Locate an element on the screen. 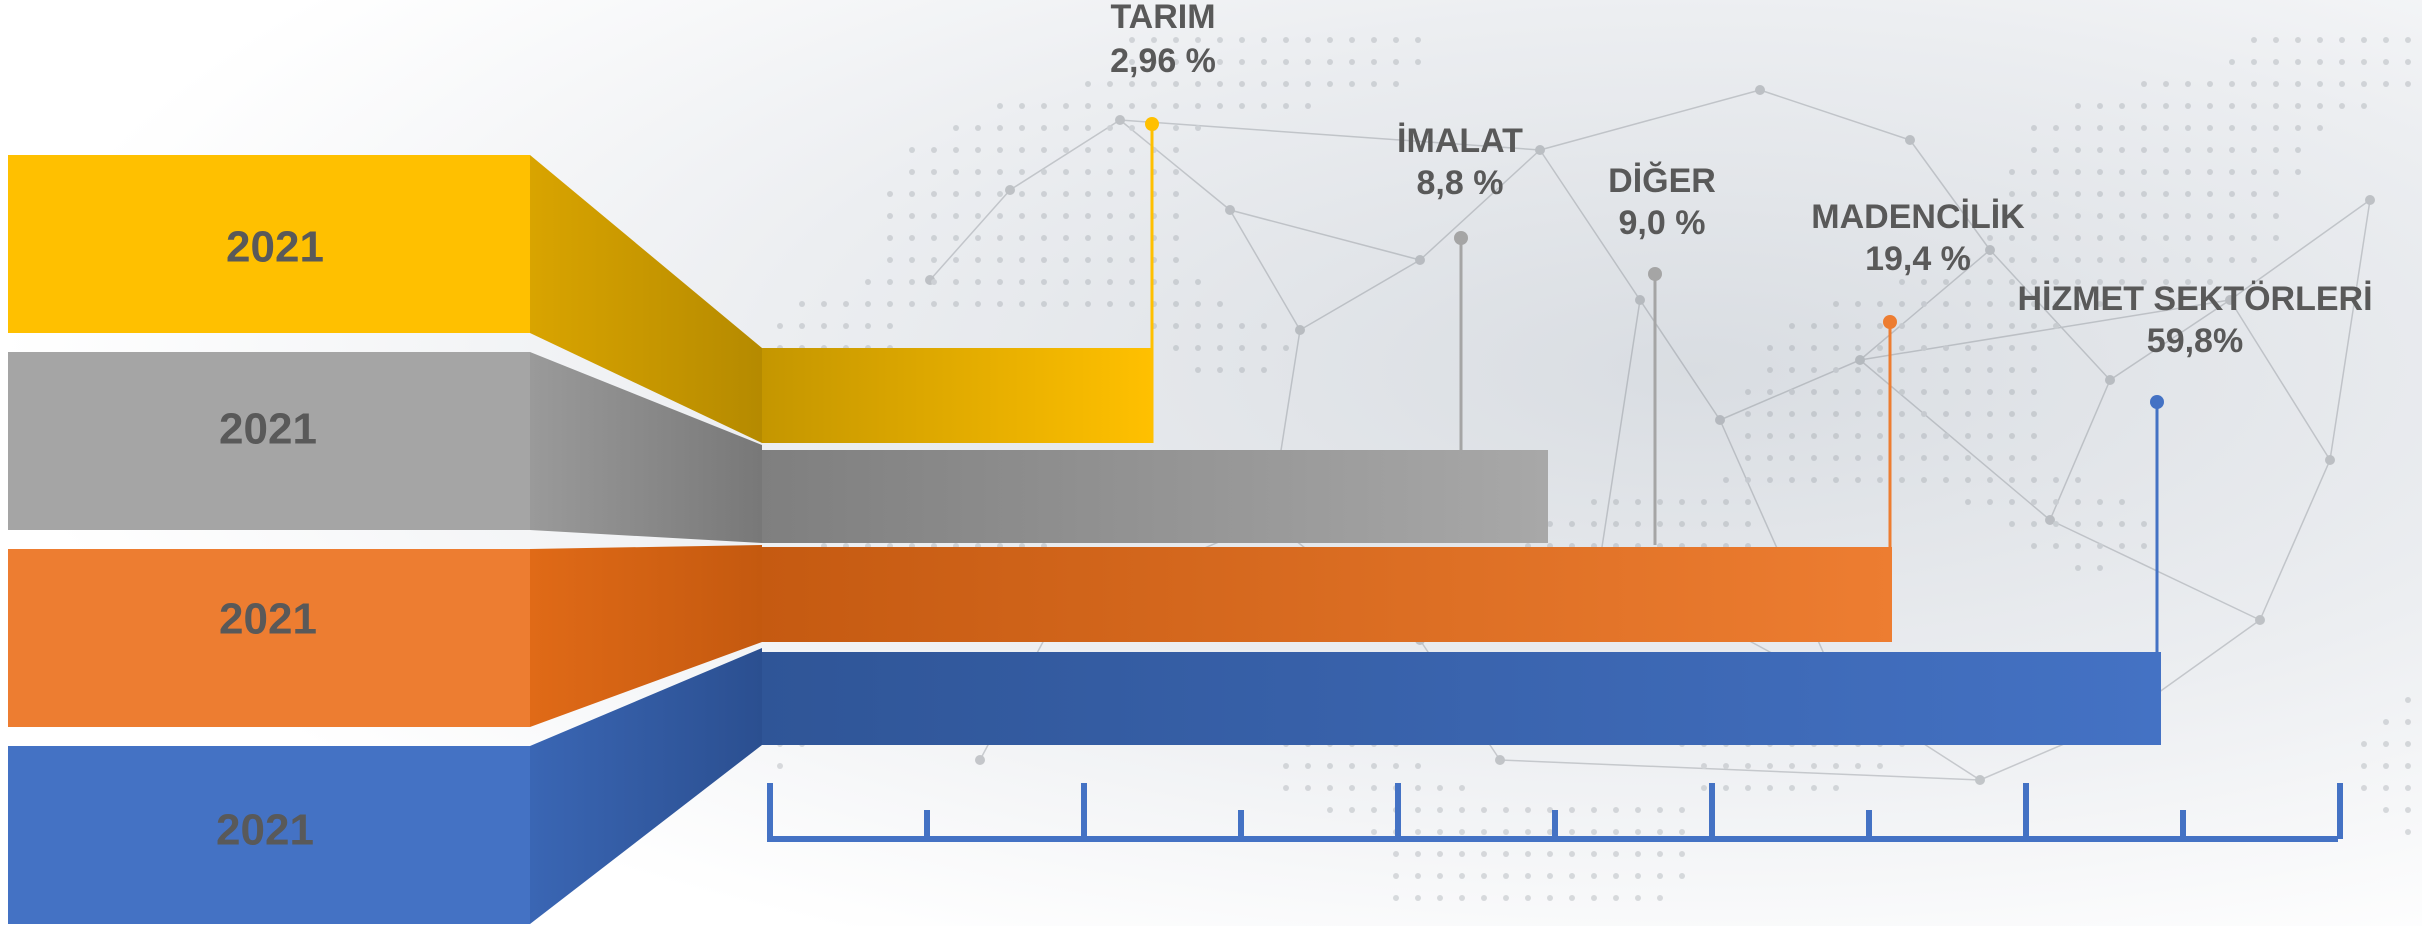 Image resolution: width=2422 pixels, height=926 pixels. value-label-imalat: 8,8 % is located at coordinates (1460, 183).